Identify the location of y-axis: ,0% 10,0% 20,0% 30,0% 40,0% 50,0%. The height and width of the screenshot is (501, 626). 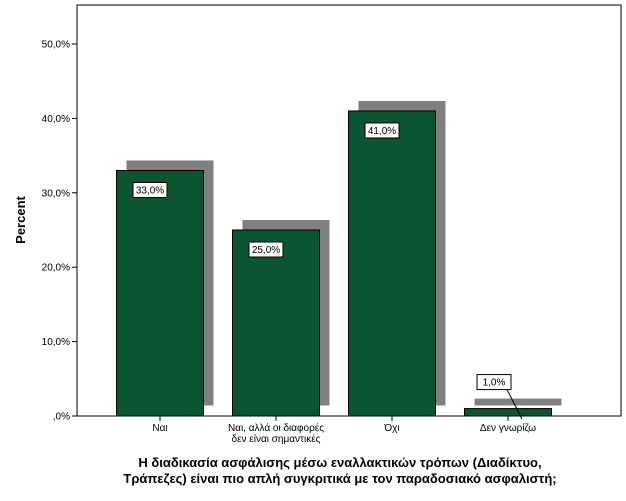
(59, 231).